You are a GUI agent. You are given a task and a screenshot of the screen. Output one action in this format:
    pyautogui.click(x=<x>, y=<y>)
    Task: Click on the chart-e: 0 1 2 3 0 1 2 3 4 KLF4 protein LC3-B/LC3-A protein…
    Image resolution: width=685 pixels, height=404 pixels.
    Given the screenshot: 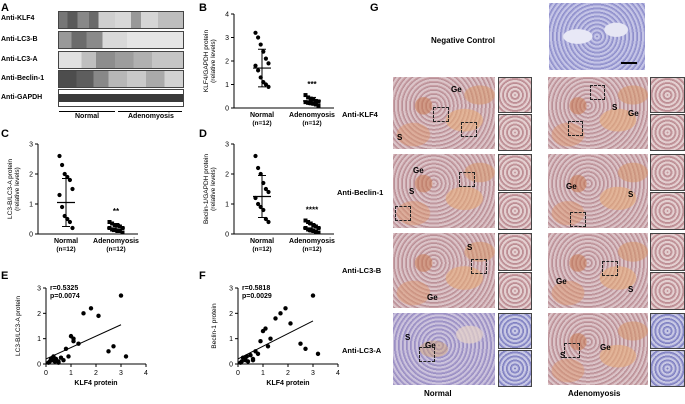 What is the action you would take?
    pyautogui.click(x=81, y=336)
    